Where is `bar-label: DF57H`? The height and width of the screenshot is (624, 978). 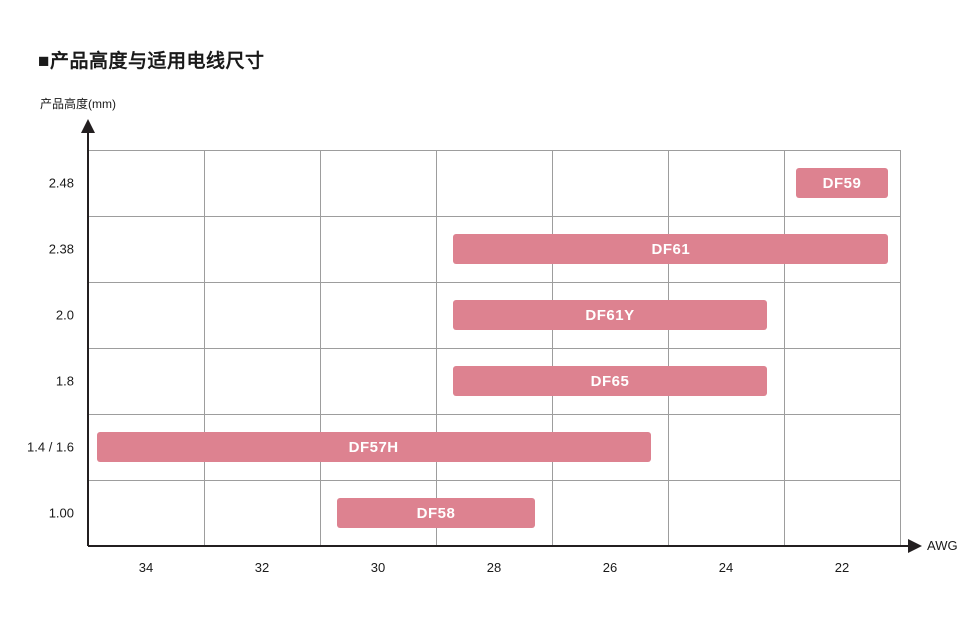
bar-label: DF57H is located at coordinates (373, 447).